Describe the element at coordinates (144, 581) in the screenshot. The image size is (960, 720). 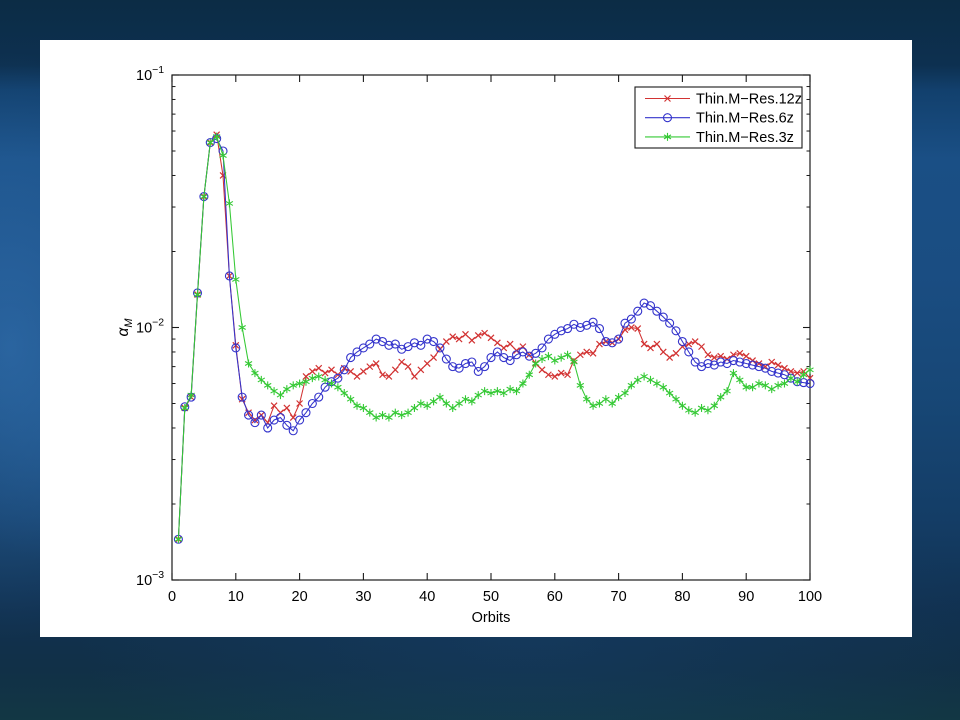
I see `y-tick-base: 10` at that location.